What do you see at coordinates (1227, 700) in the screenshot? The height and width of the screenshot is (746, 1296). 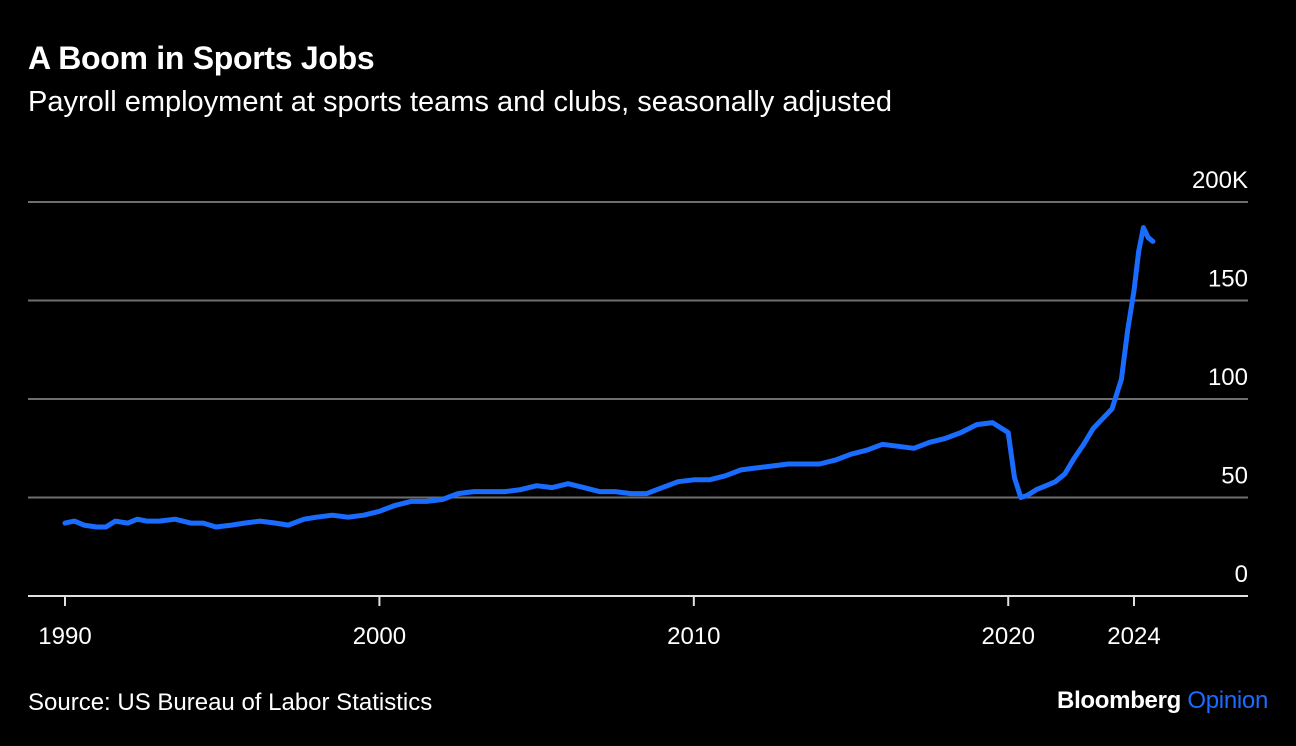 I see `logo-product: Opinion` at bounding box center [1227, 700].